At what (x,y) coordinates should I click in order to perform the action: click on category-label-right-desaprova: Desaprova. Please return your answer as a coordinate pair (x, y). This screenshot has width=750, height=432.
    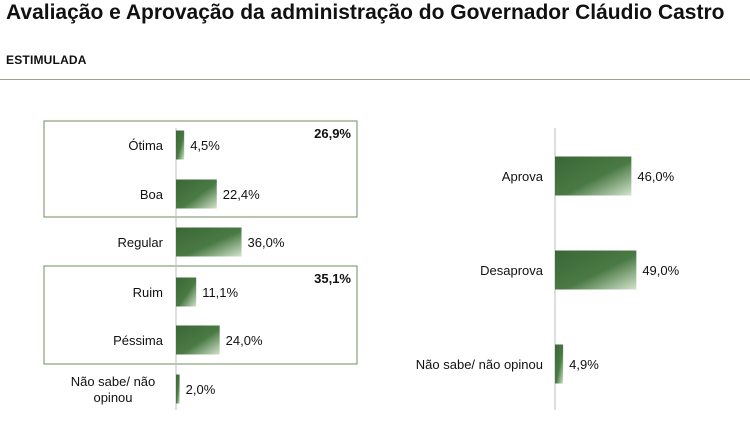
    Looking at the image, I should click on (512, 270).